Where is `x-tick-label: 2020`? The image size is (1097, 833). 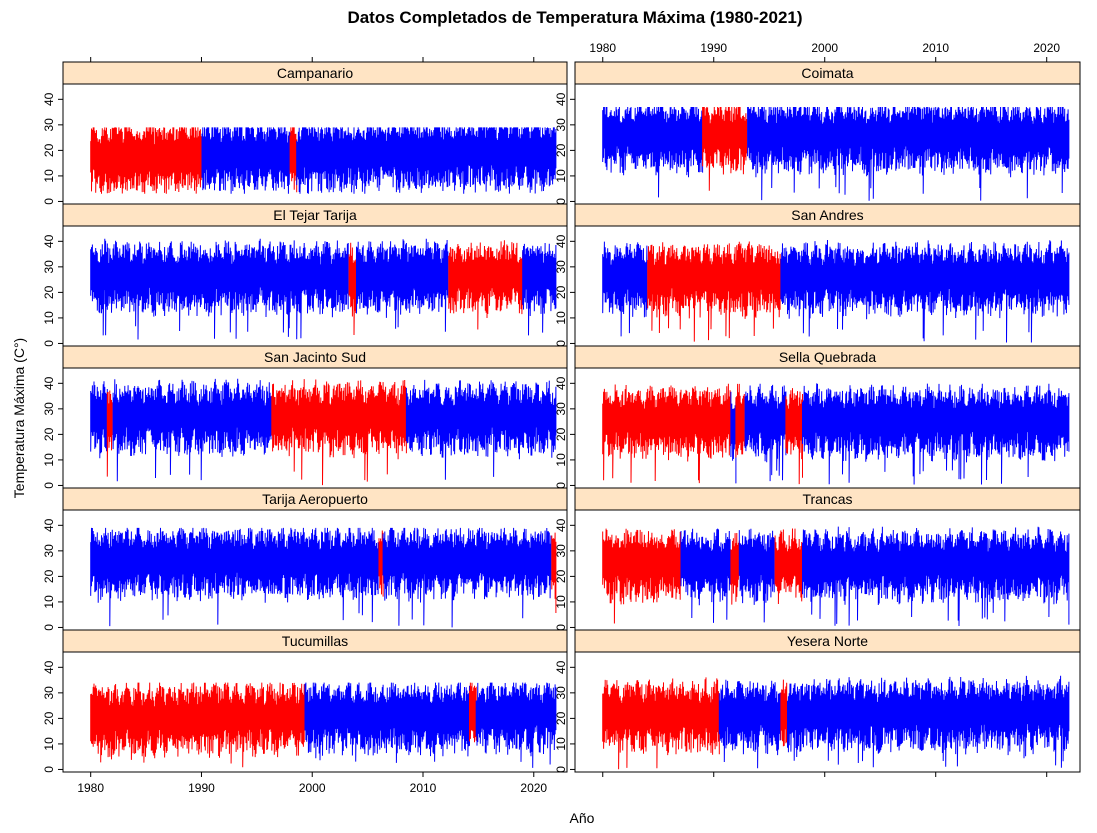 x-tick-label: 2020 is located at coordinates (533, 788).